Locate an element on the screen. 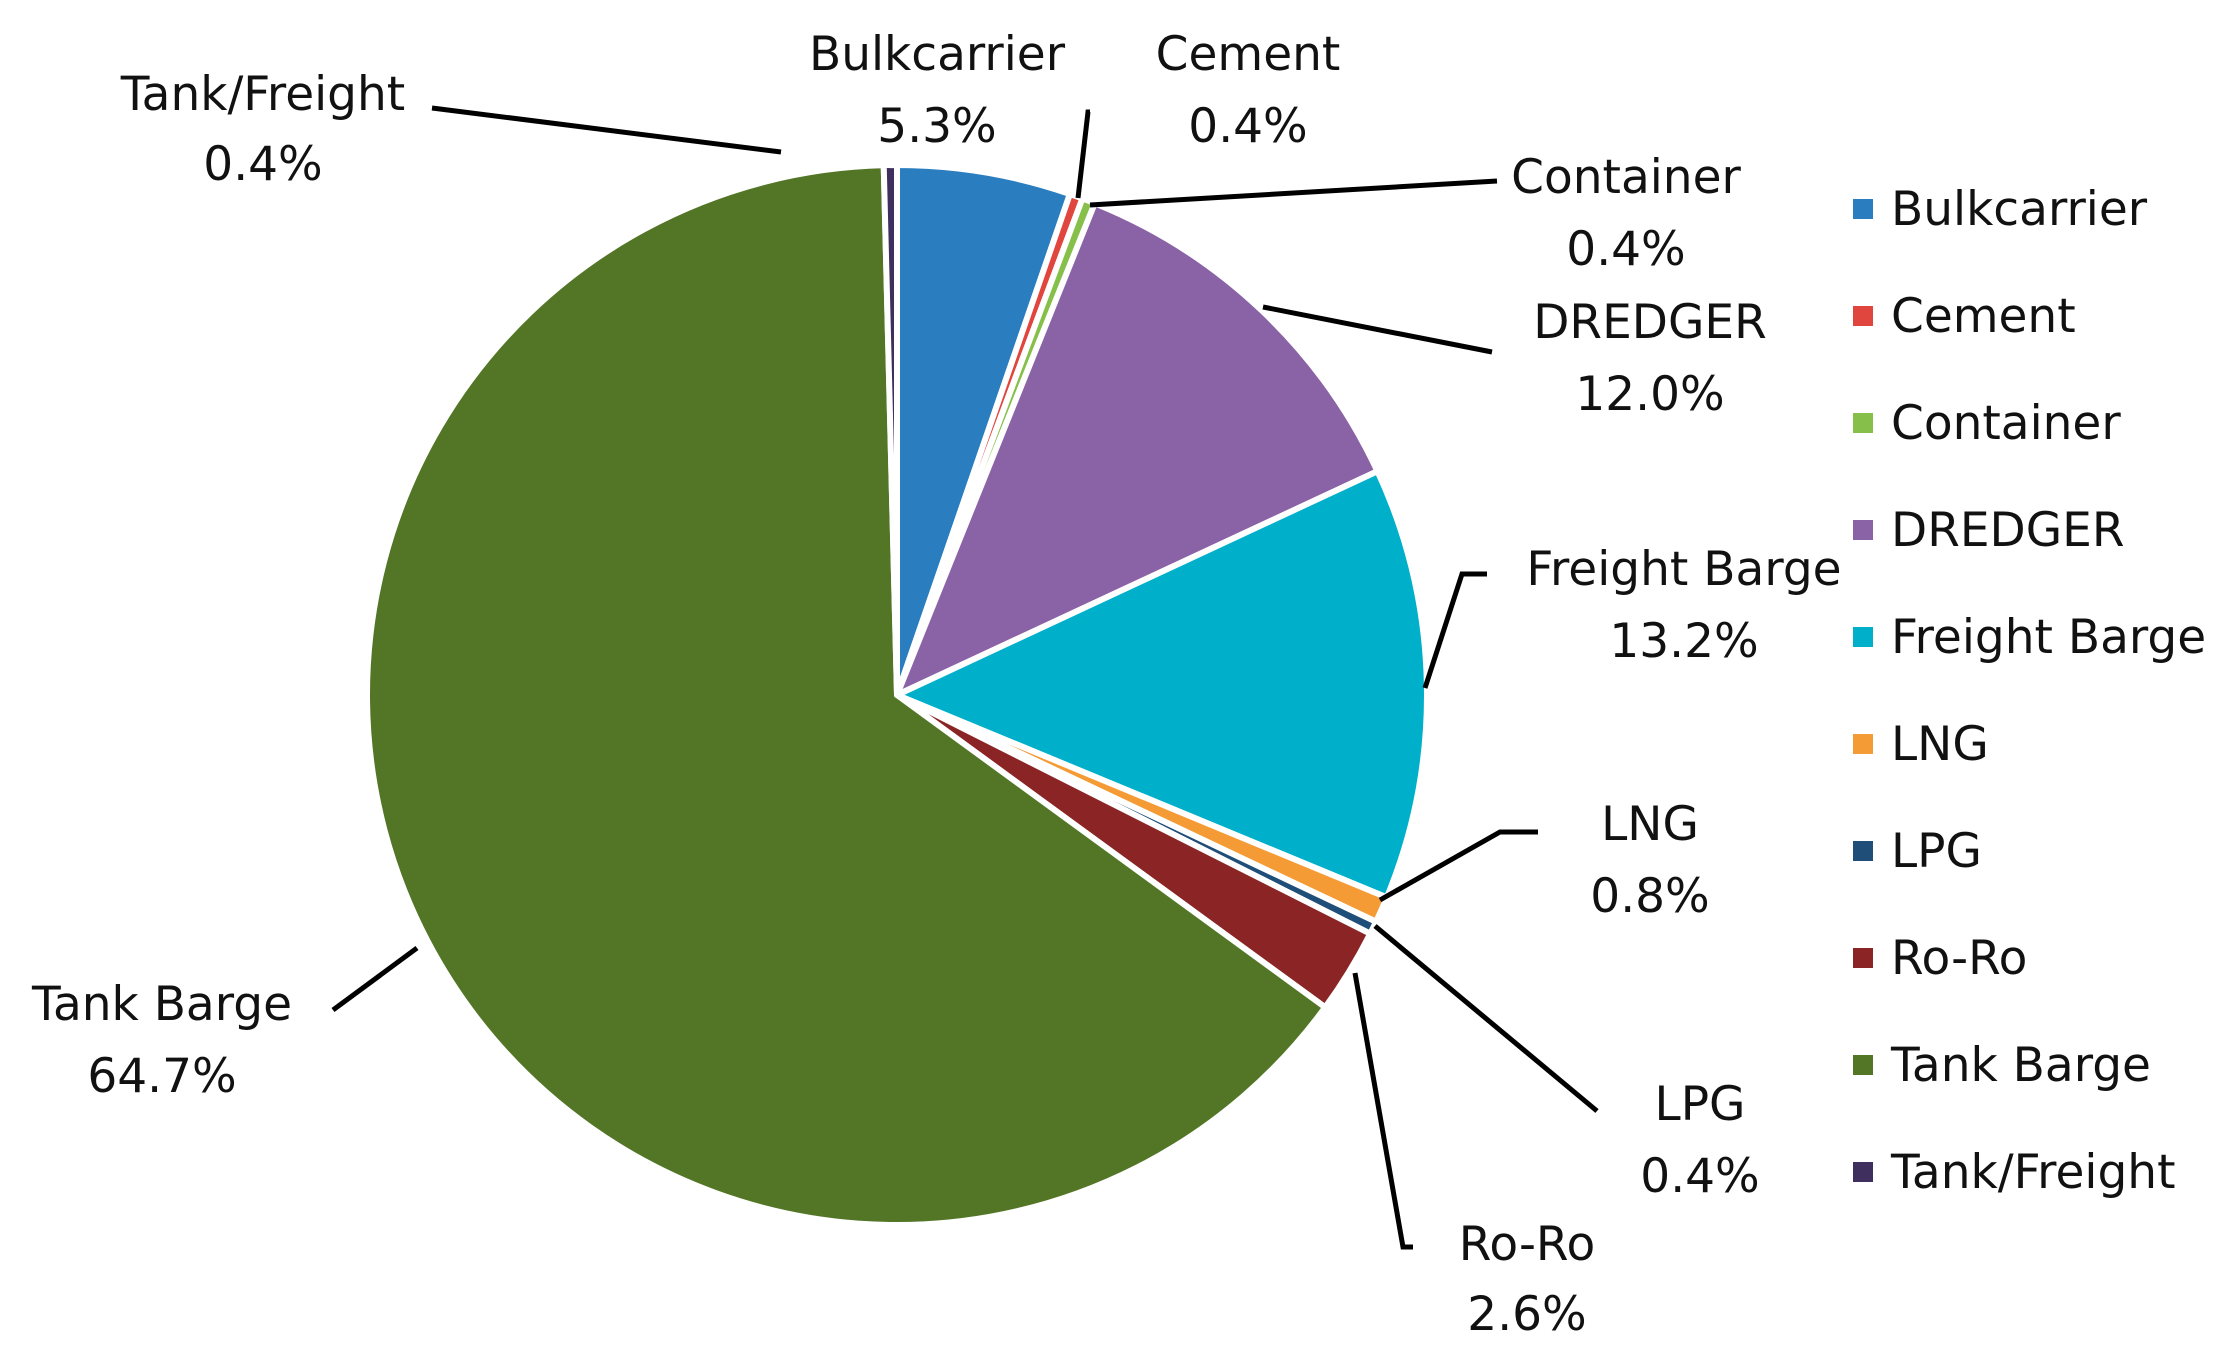  data-label-name-bulkcarrier: Bulkcarrier is located at coordinates (937, 54).